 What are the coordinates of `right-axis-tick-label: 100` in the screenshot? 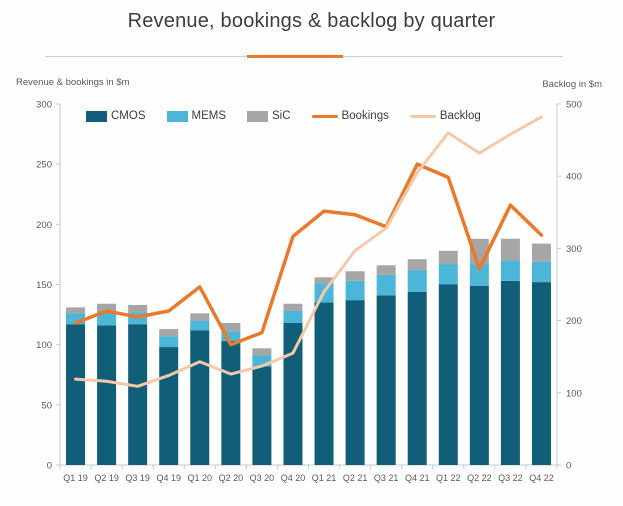 It's located at (574, 393).